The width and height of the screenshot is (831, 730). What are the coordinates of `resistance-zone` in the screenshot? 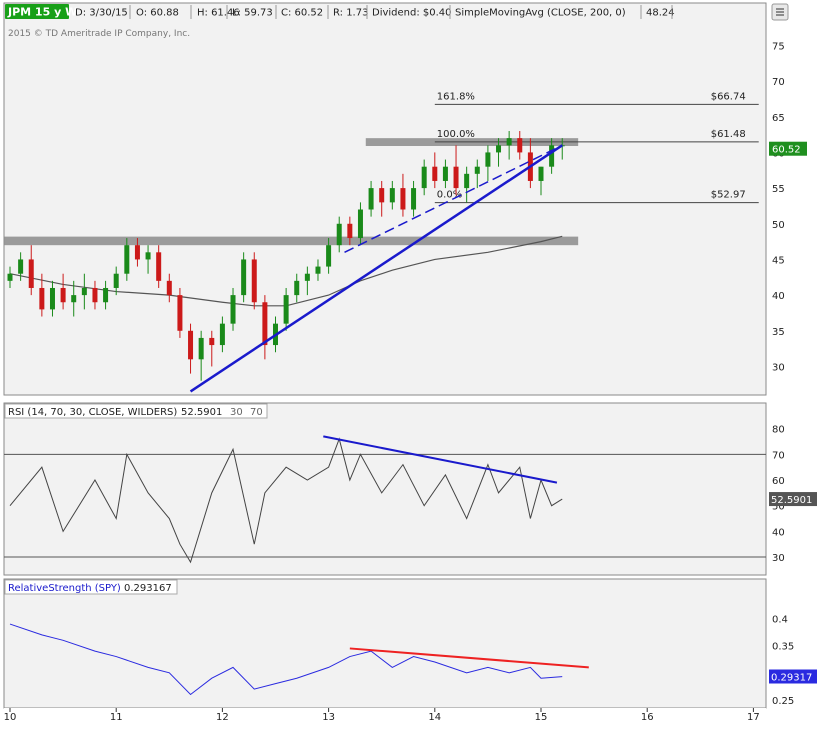 It's located at (291, 241).